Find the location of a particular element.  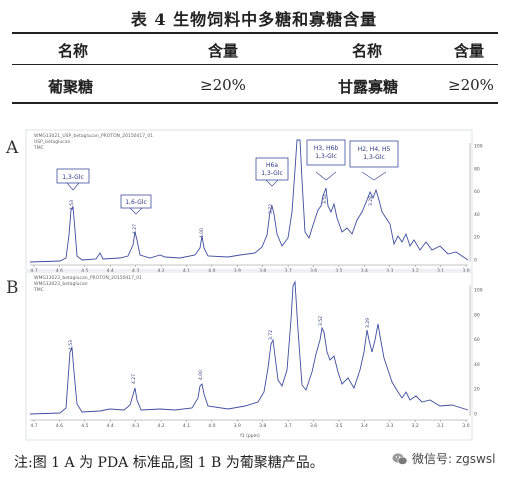

annotation-box-h6a is located at coordinates (272, 169).